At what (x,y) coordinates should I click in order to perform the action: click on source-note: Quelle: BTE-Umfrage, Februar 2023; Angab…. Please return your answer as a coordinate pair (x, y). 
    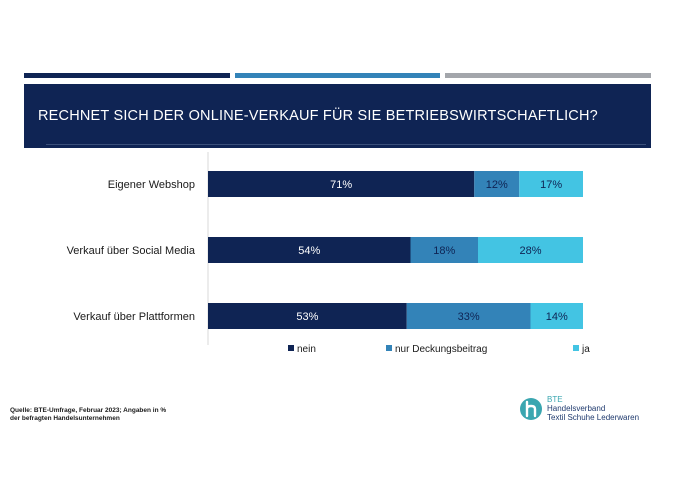
    Looking at the image, I should click on (110, 415).